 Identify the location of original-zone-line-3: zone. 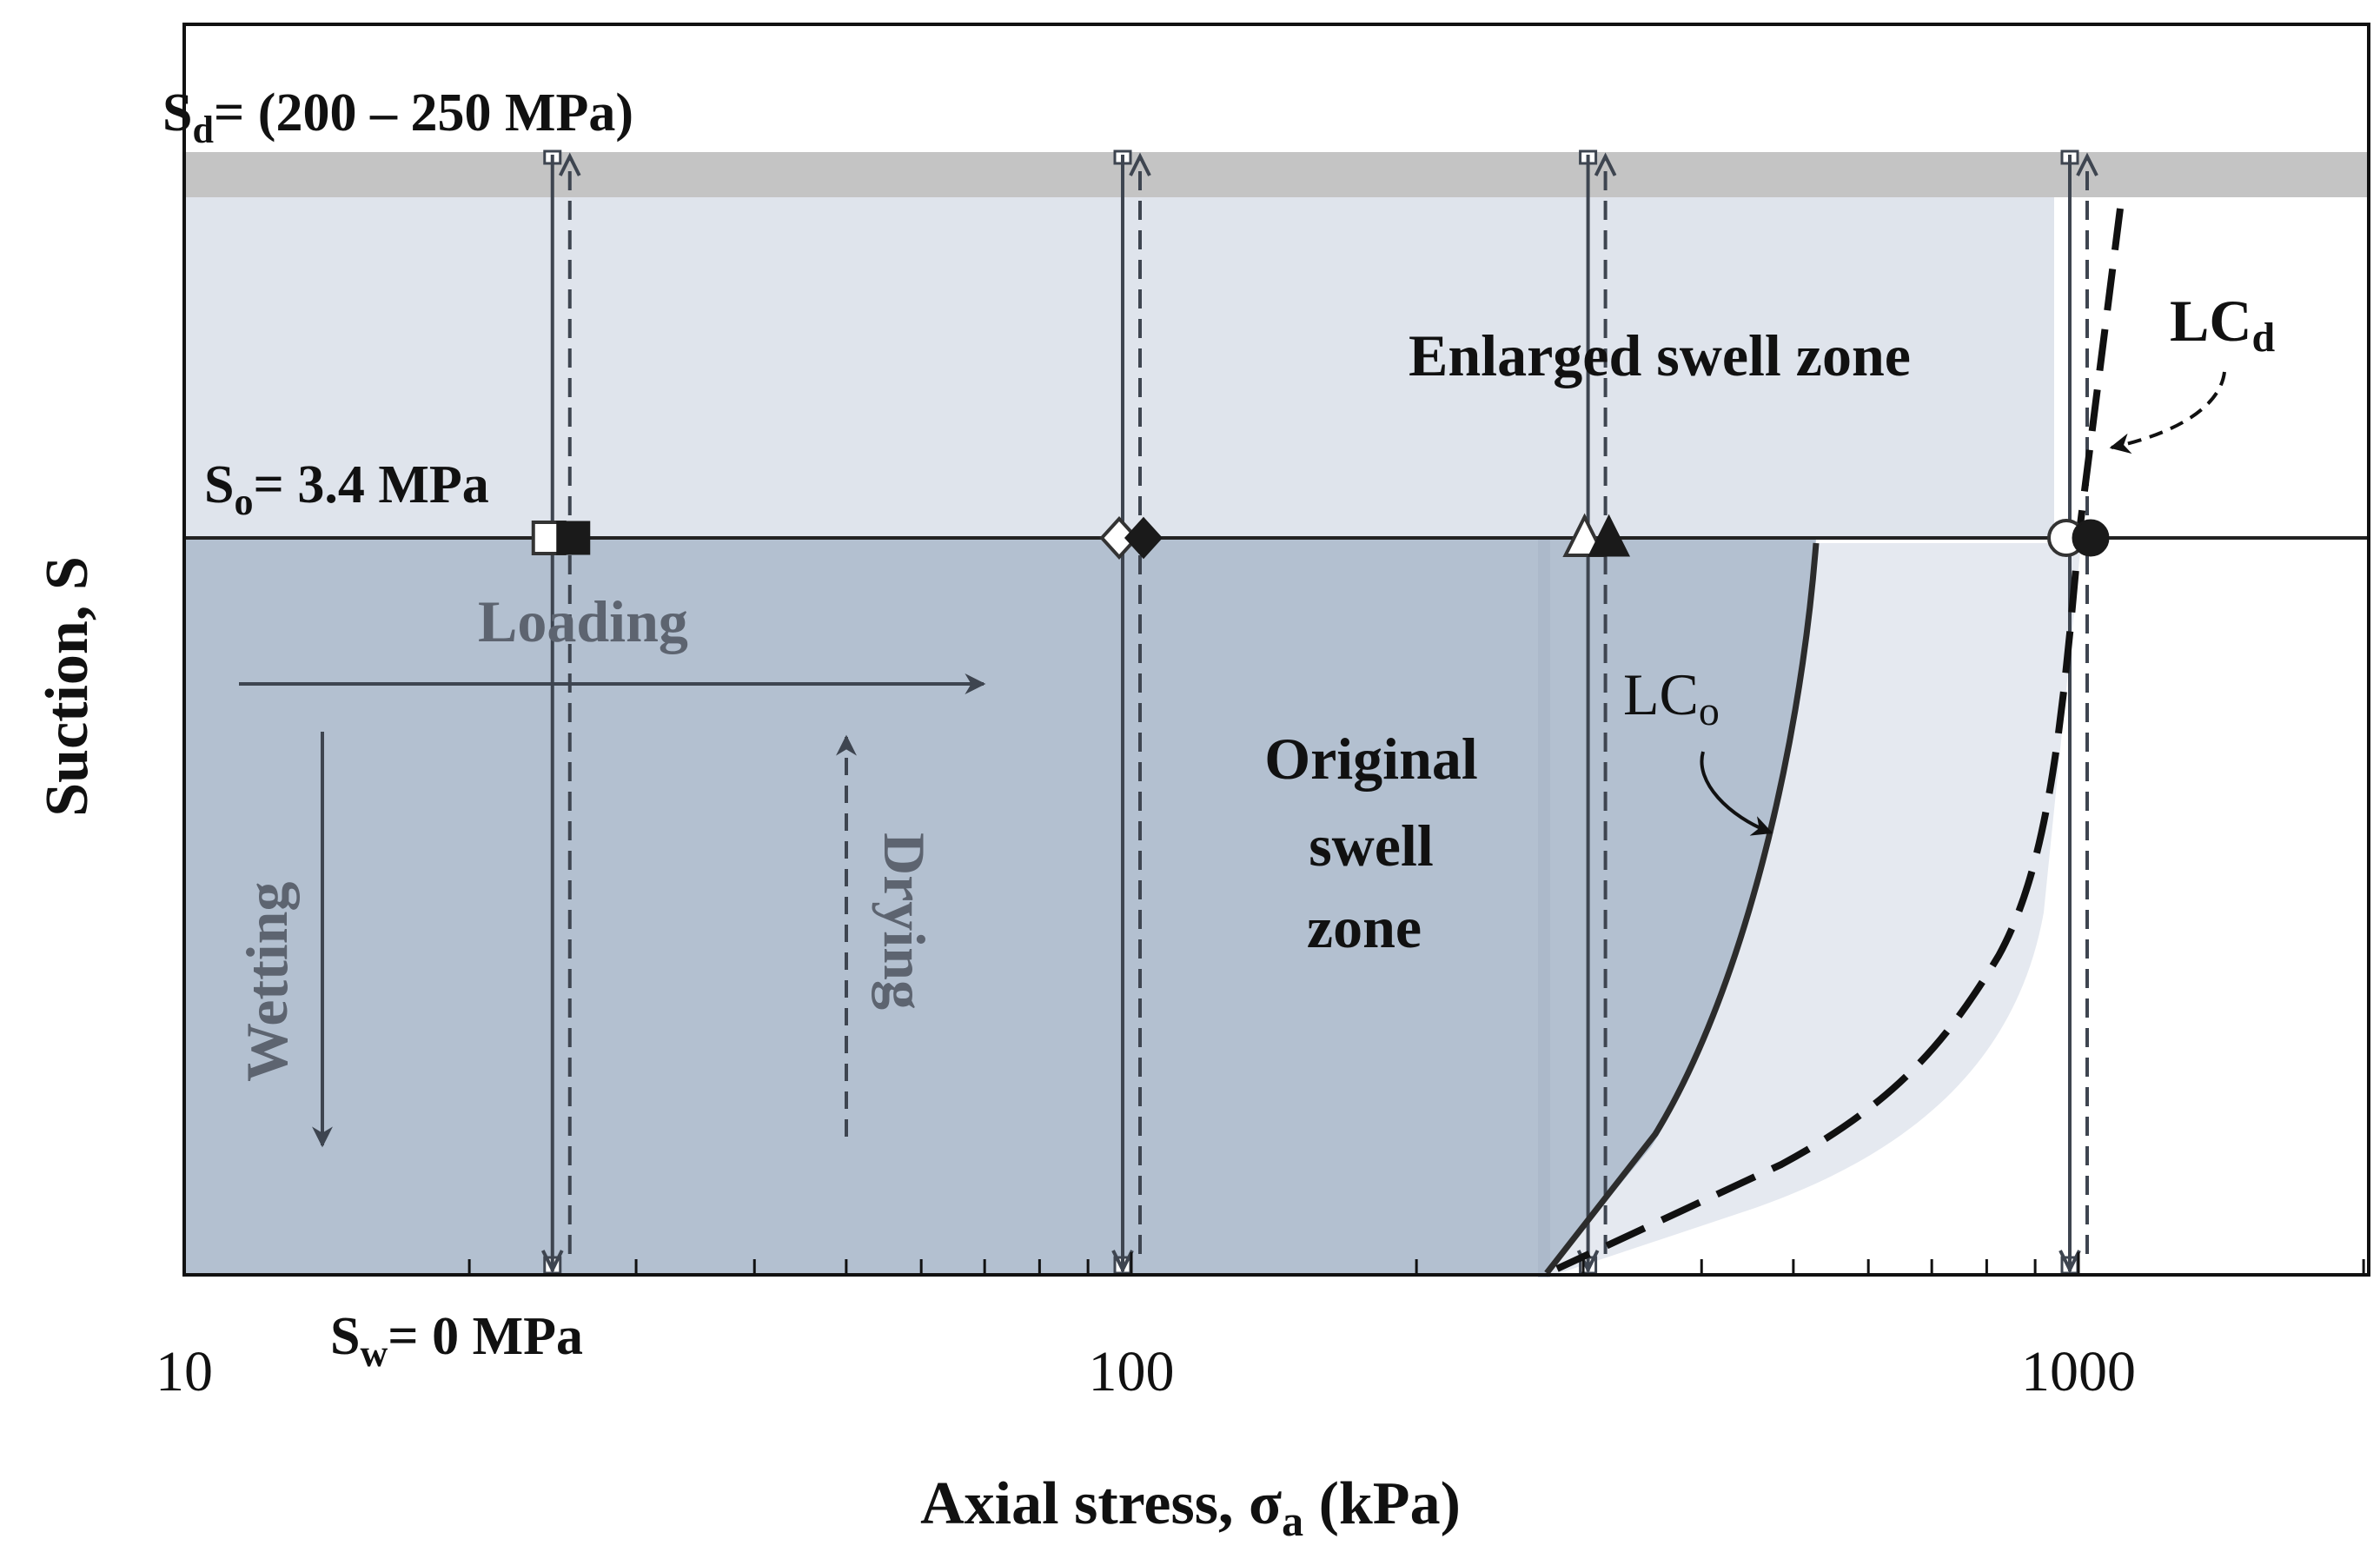
(1364, 927).